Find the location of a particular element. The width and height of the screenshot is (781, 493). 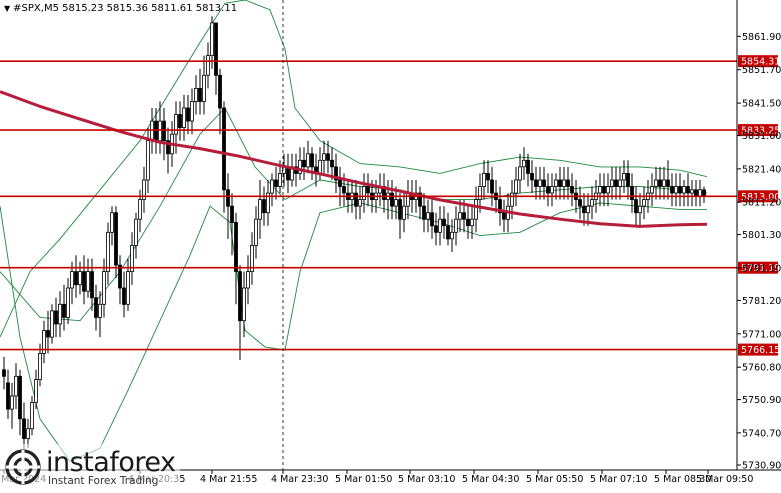

x-tick-label: 5 Mar 03:10 is located at coordinates (426, 479).